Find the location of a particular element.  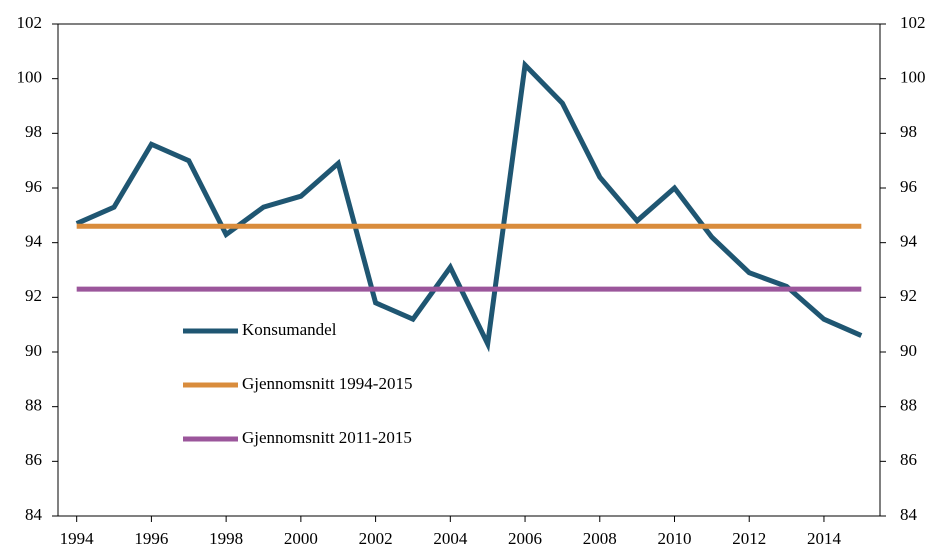

y2-tick-label: 102 is located at coordinates (913, 22).